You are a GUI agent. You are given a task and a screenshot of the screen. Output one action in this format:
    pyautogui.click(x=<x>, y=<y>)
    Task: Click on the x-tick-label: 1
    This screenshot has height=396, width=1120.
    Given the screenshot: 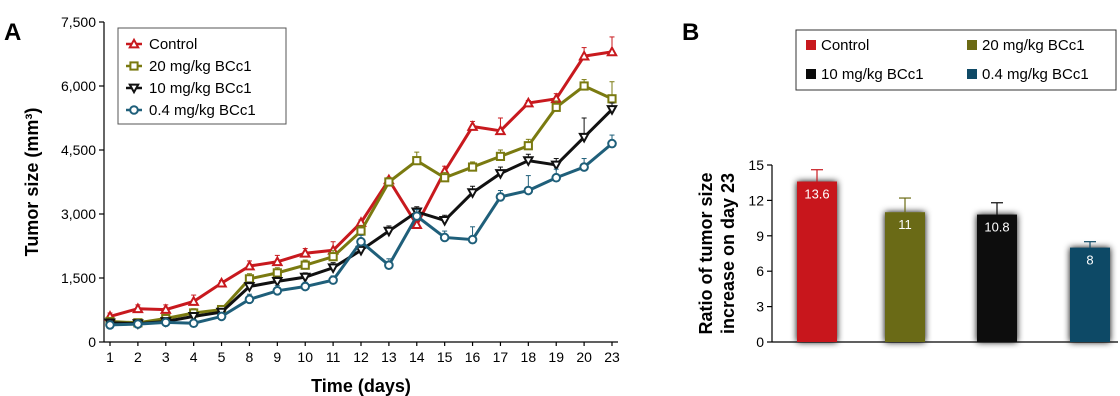 What is the action you would take?
    pyautogui.click(x=110, y=357)
    